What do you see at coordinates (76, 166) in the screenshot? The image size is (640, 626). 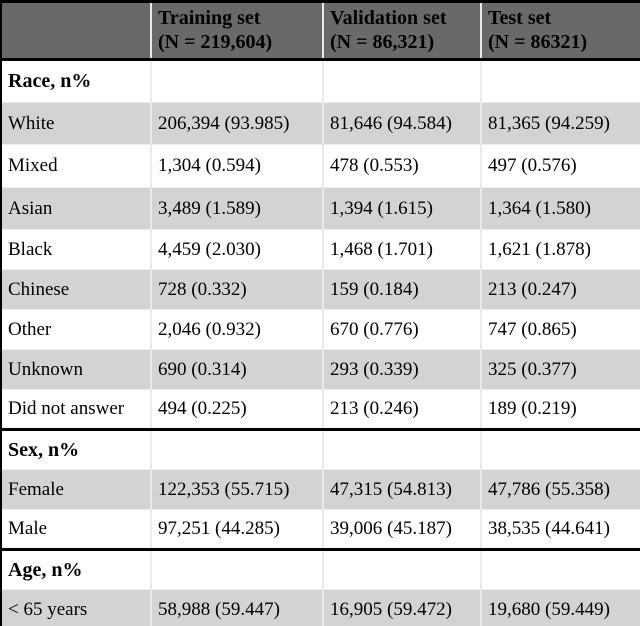 I see `row-label: Mixed` at bounding box center [76, 166].